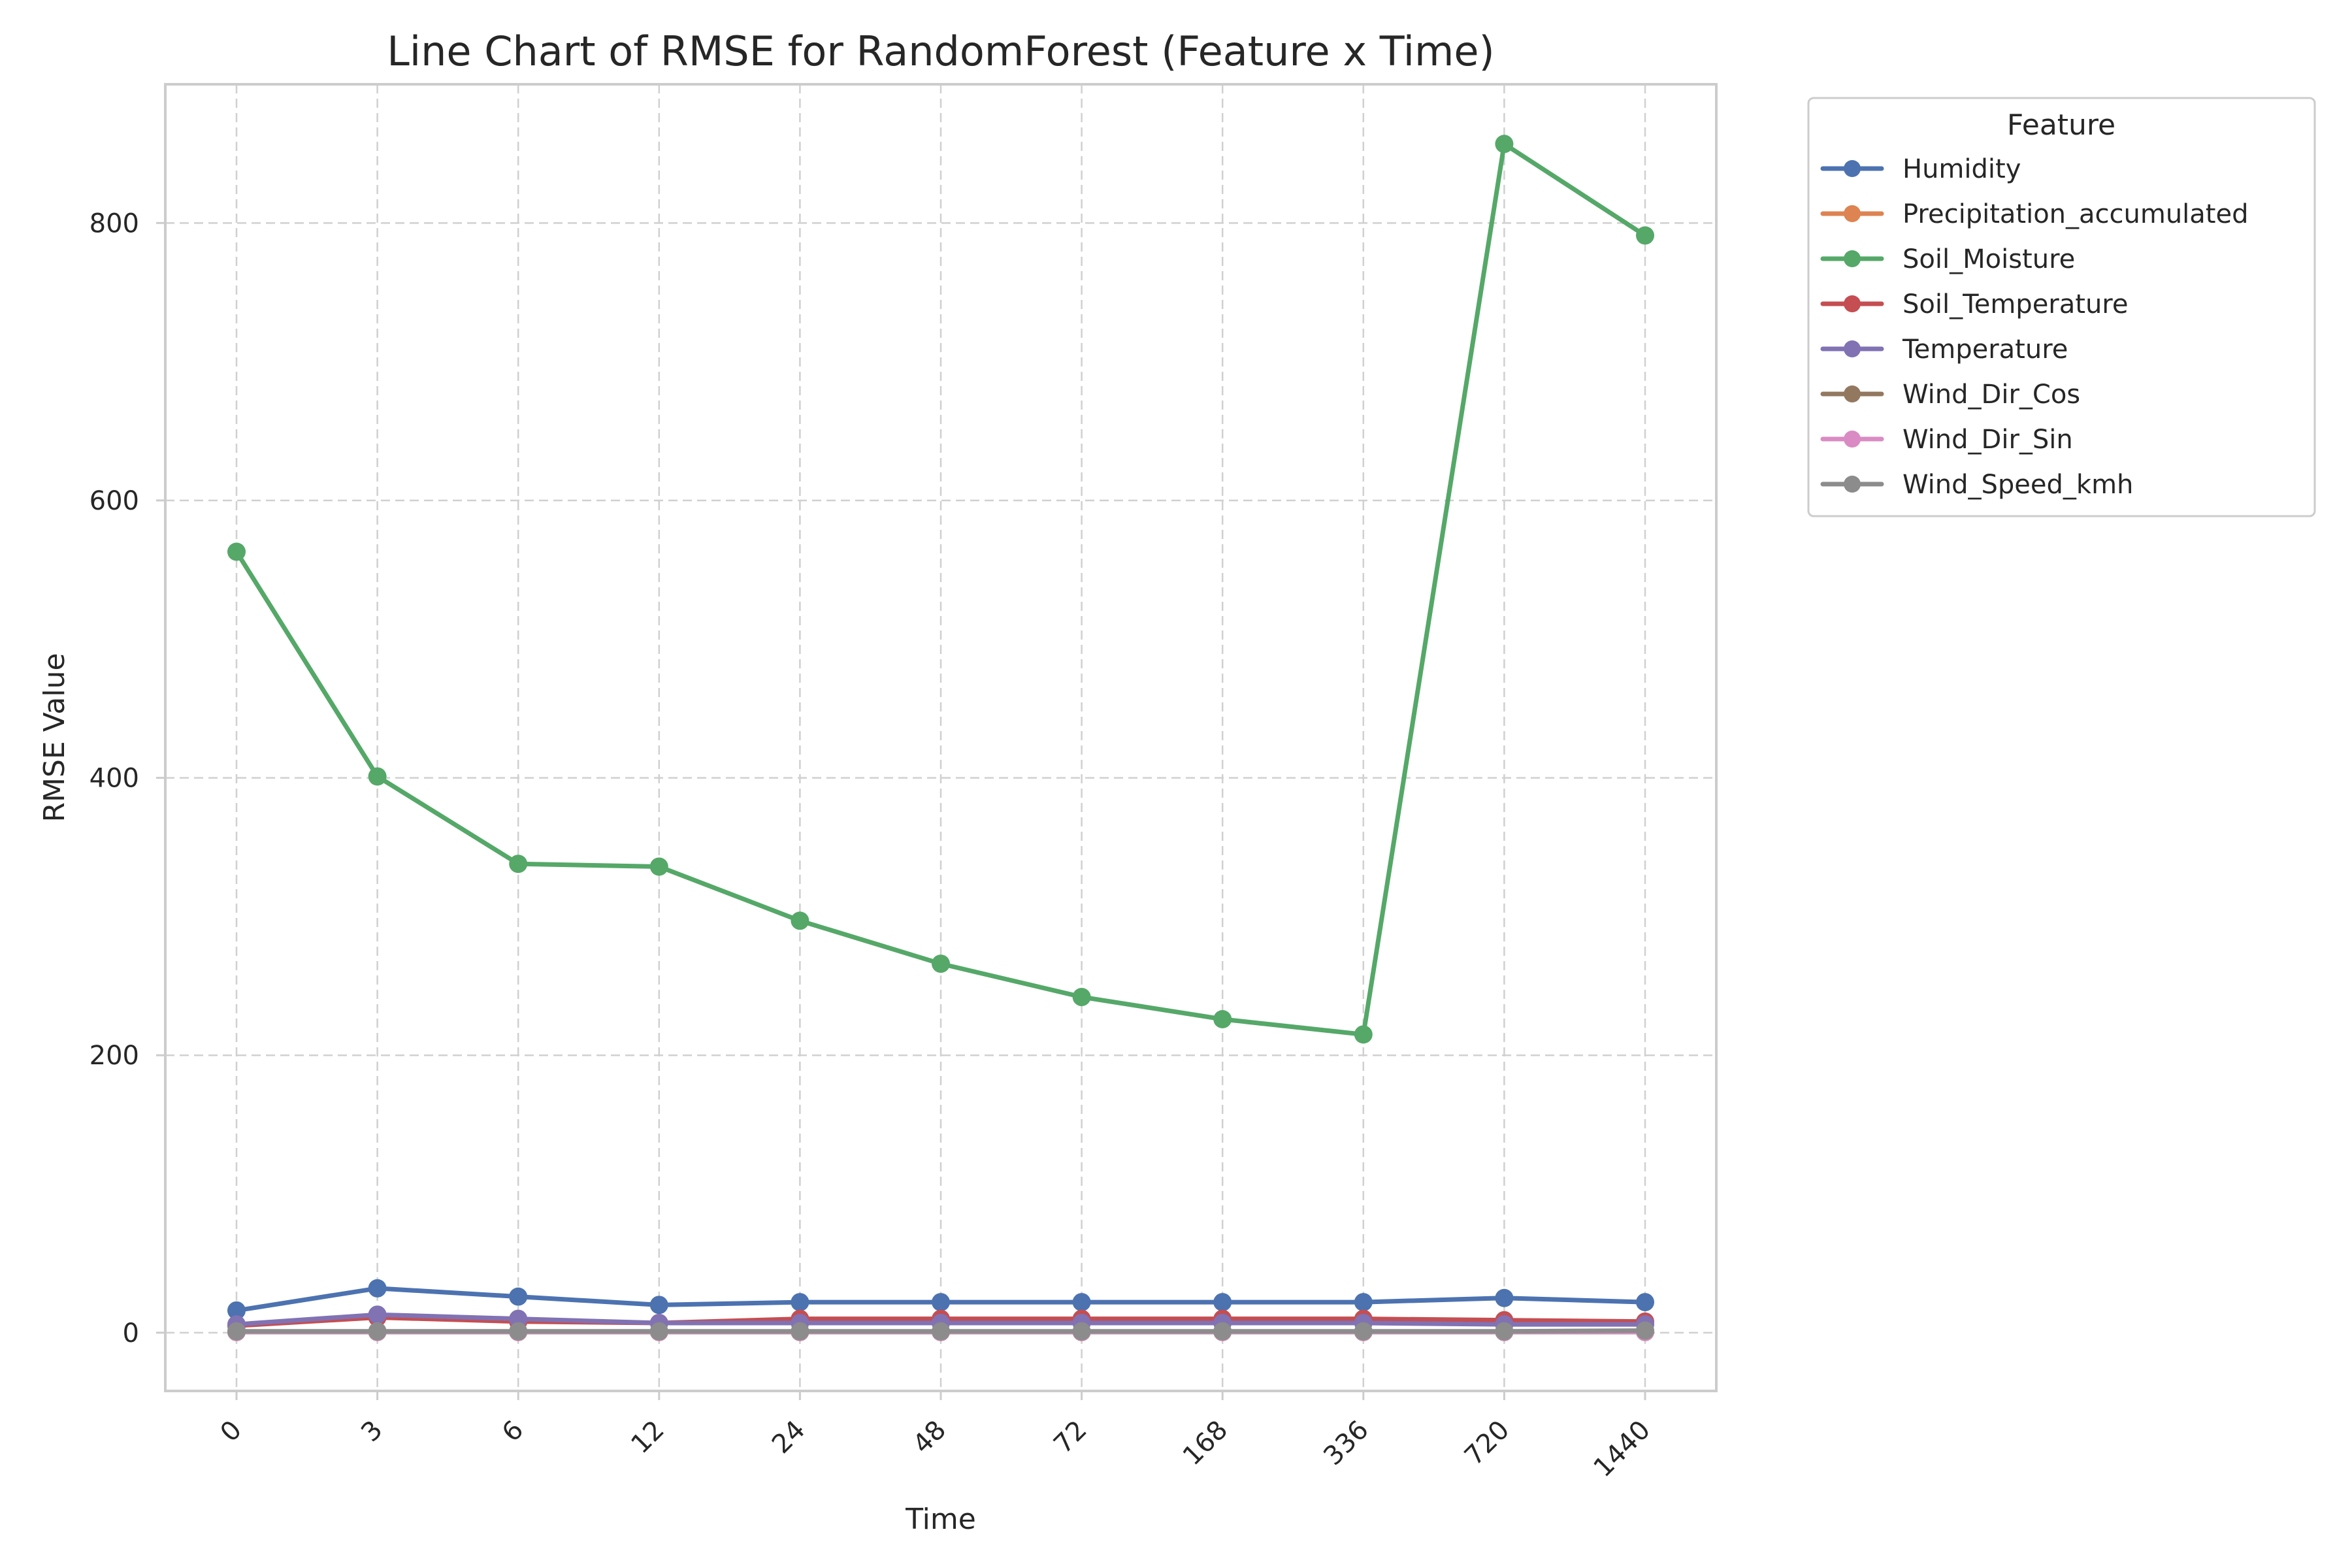 The height and width of the screenshot is (1568, 2352). Describe the element at coordinates (1070, 1437) in the screenshot. I see `x-tick-label: 72` at that location.